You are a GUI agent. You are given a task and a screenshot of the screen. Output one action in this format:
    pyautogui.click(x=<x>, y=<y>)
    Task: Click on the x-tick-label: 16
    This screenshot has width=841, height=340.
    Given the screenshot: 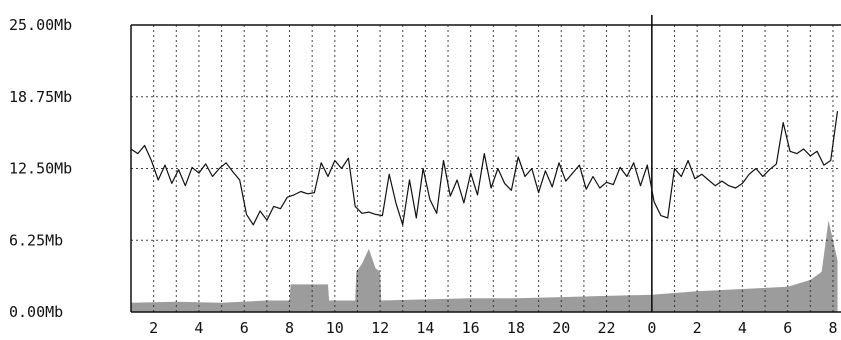 What is the action you would take?
    pyautogui.click(x=471, y=328)
    